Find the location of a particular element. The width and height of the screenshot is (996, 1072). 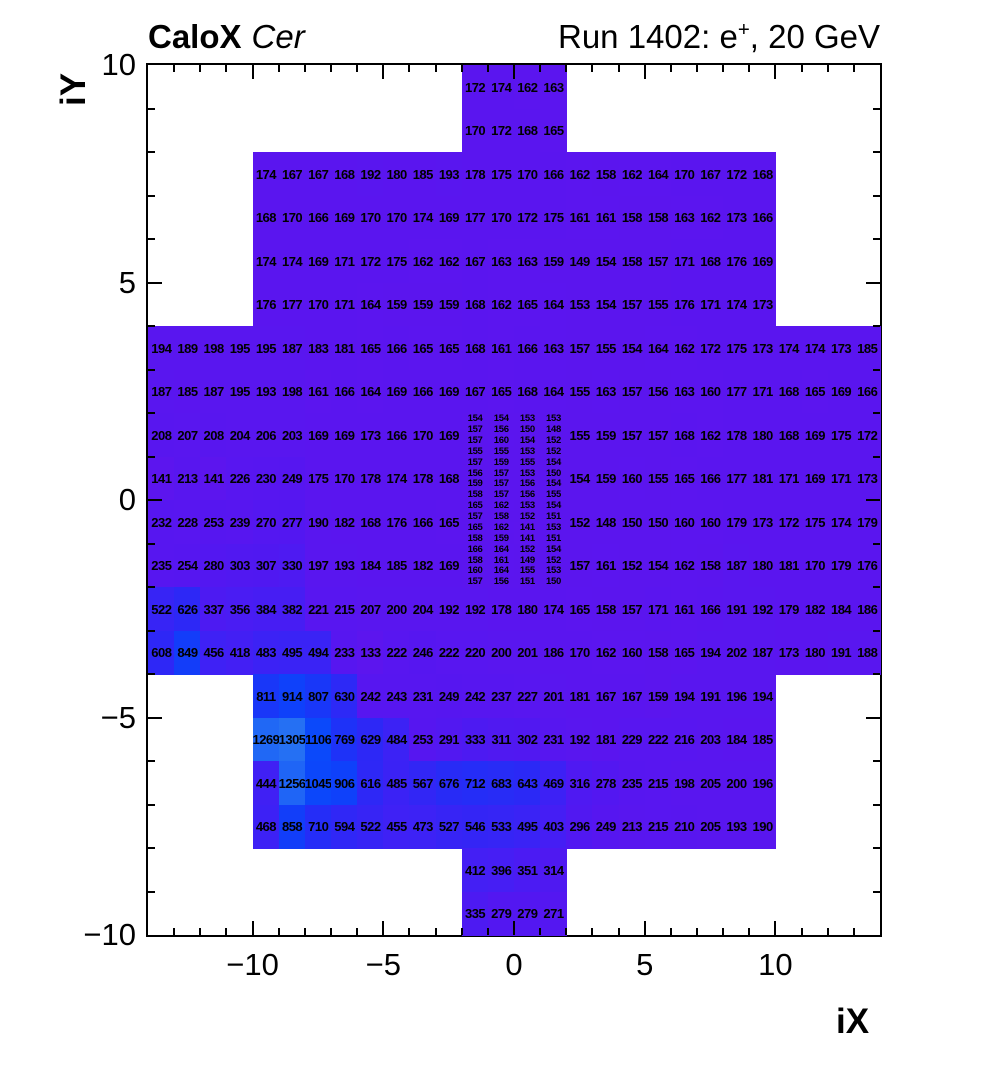

heatmap-cell: 333 is located at coordinates (475, 739).